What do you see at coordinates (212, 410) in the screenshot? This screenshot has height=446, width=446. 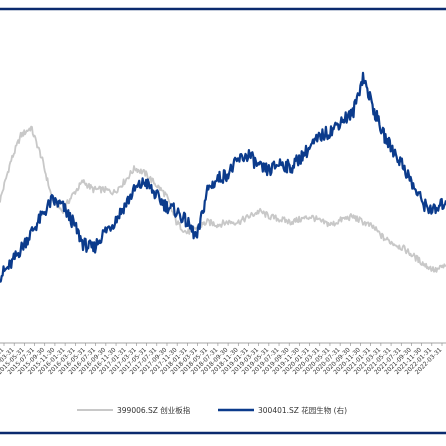 I see `legend: 399006.SZ 创业板指 300401.SZ 花园生物 (右)` at bounding box center [212, 410].